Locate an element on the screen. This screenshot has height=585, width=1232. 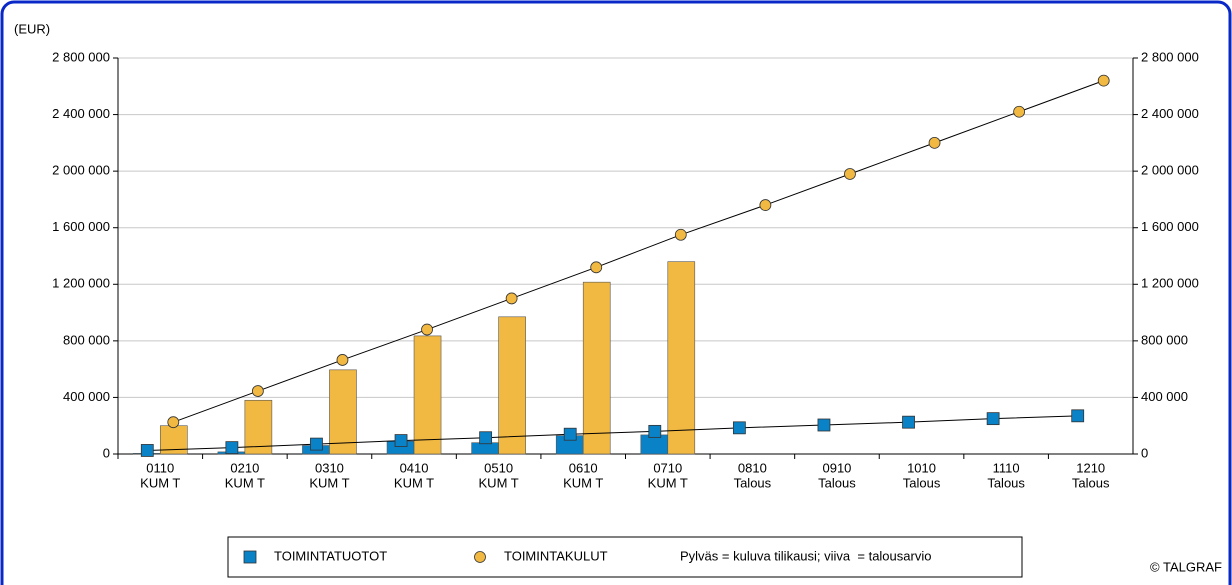
x-tick-label: 0310 is located at coordinates (329, 467).